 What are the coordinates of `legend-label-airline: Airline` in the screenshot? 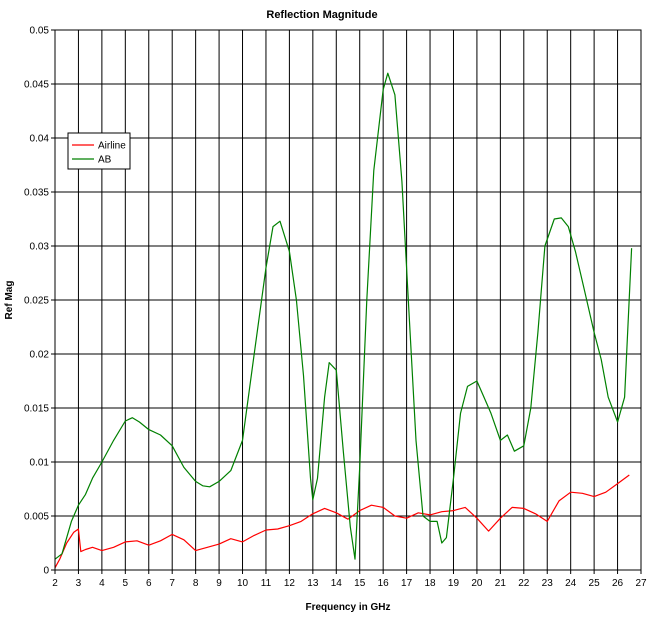 It's located at (112, 146).